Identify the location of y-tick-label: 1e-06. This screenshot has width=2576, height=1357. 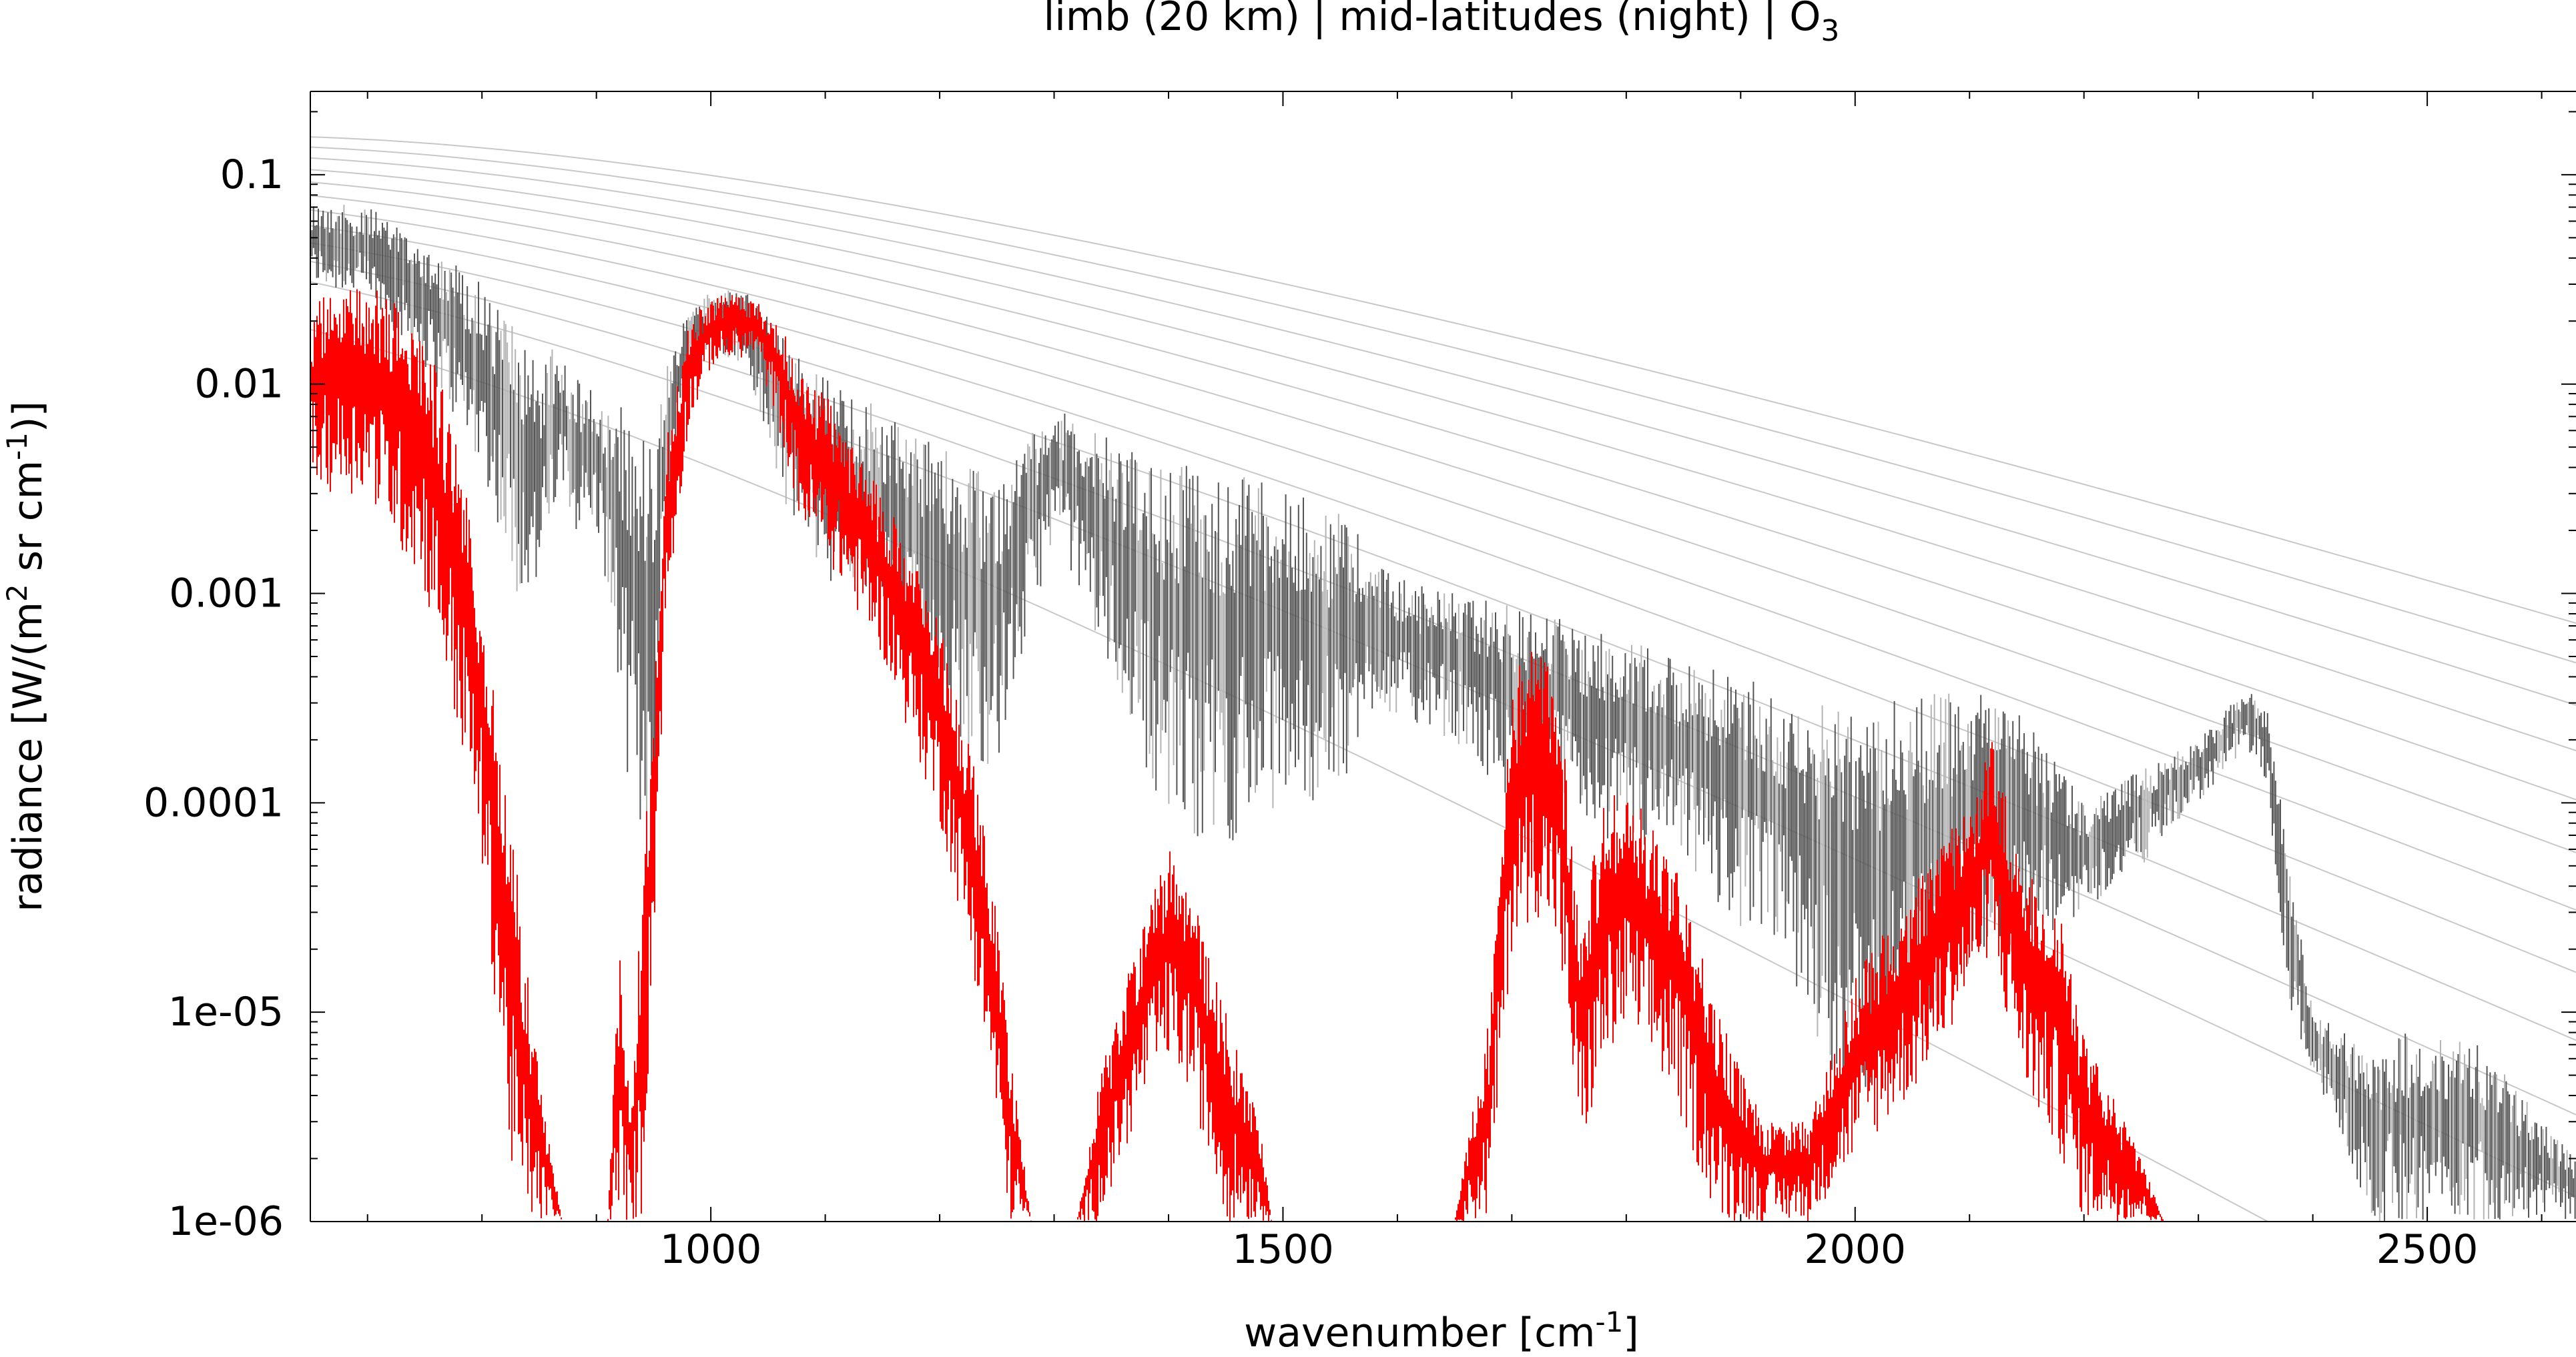
(226, 1221).